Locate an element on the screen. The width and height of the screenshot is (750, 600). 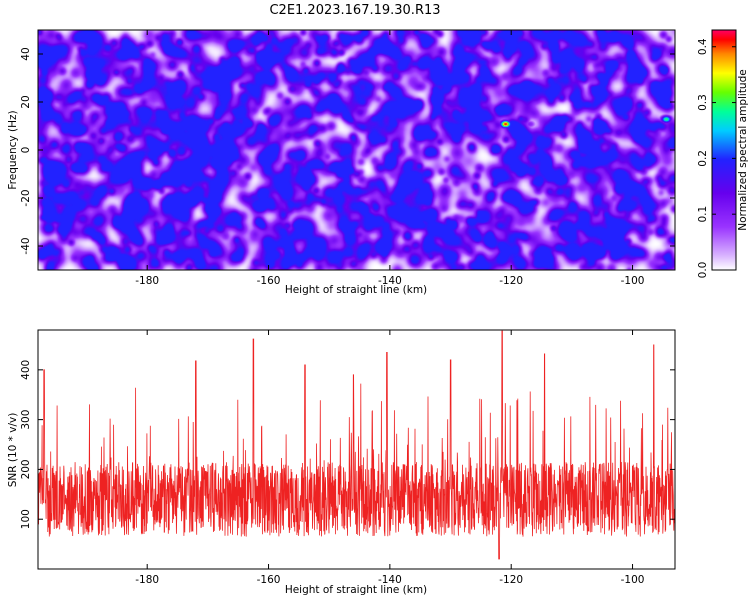
y-tick-label: 300 is located at coordinates (26, 420).